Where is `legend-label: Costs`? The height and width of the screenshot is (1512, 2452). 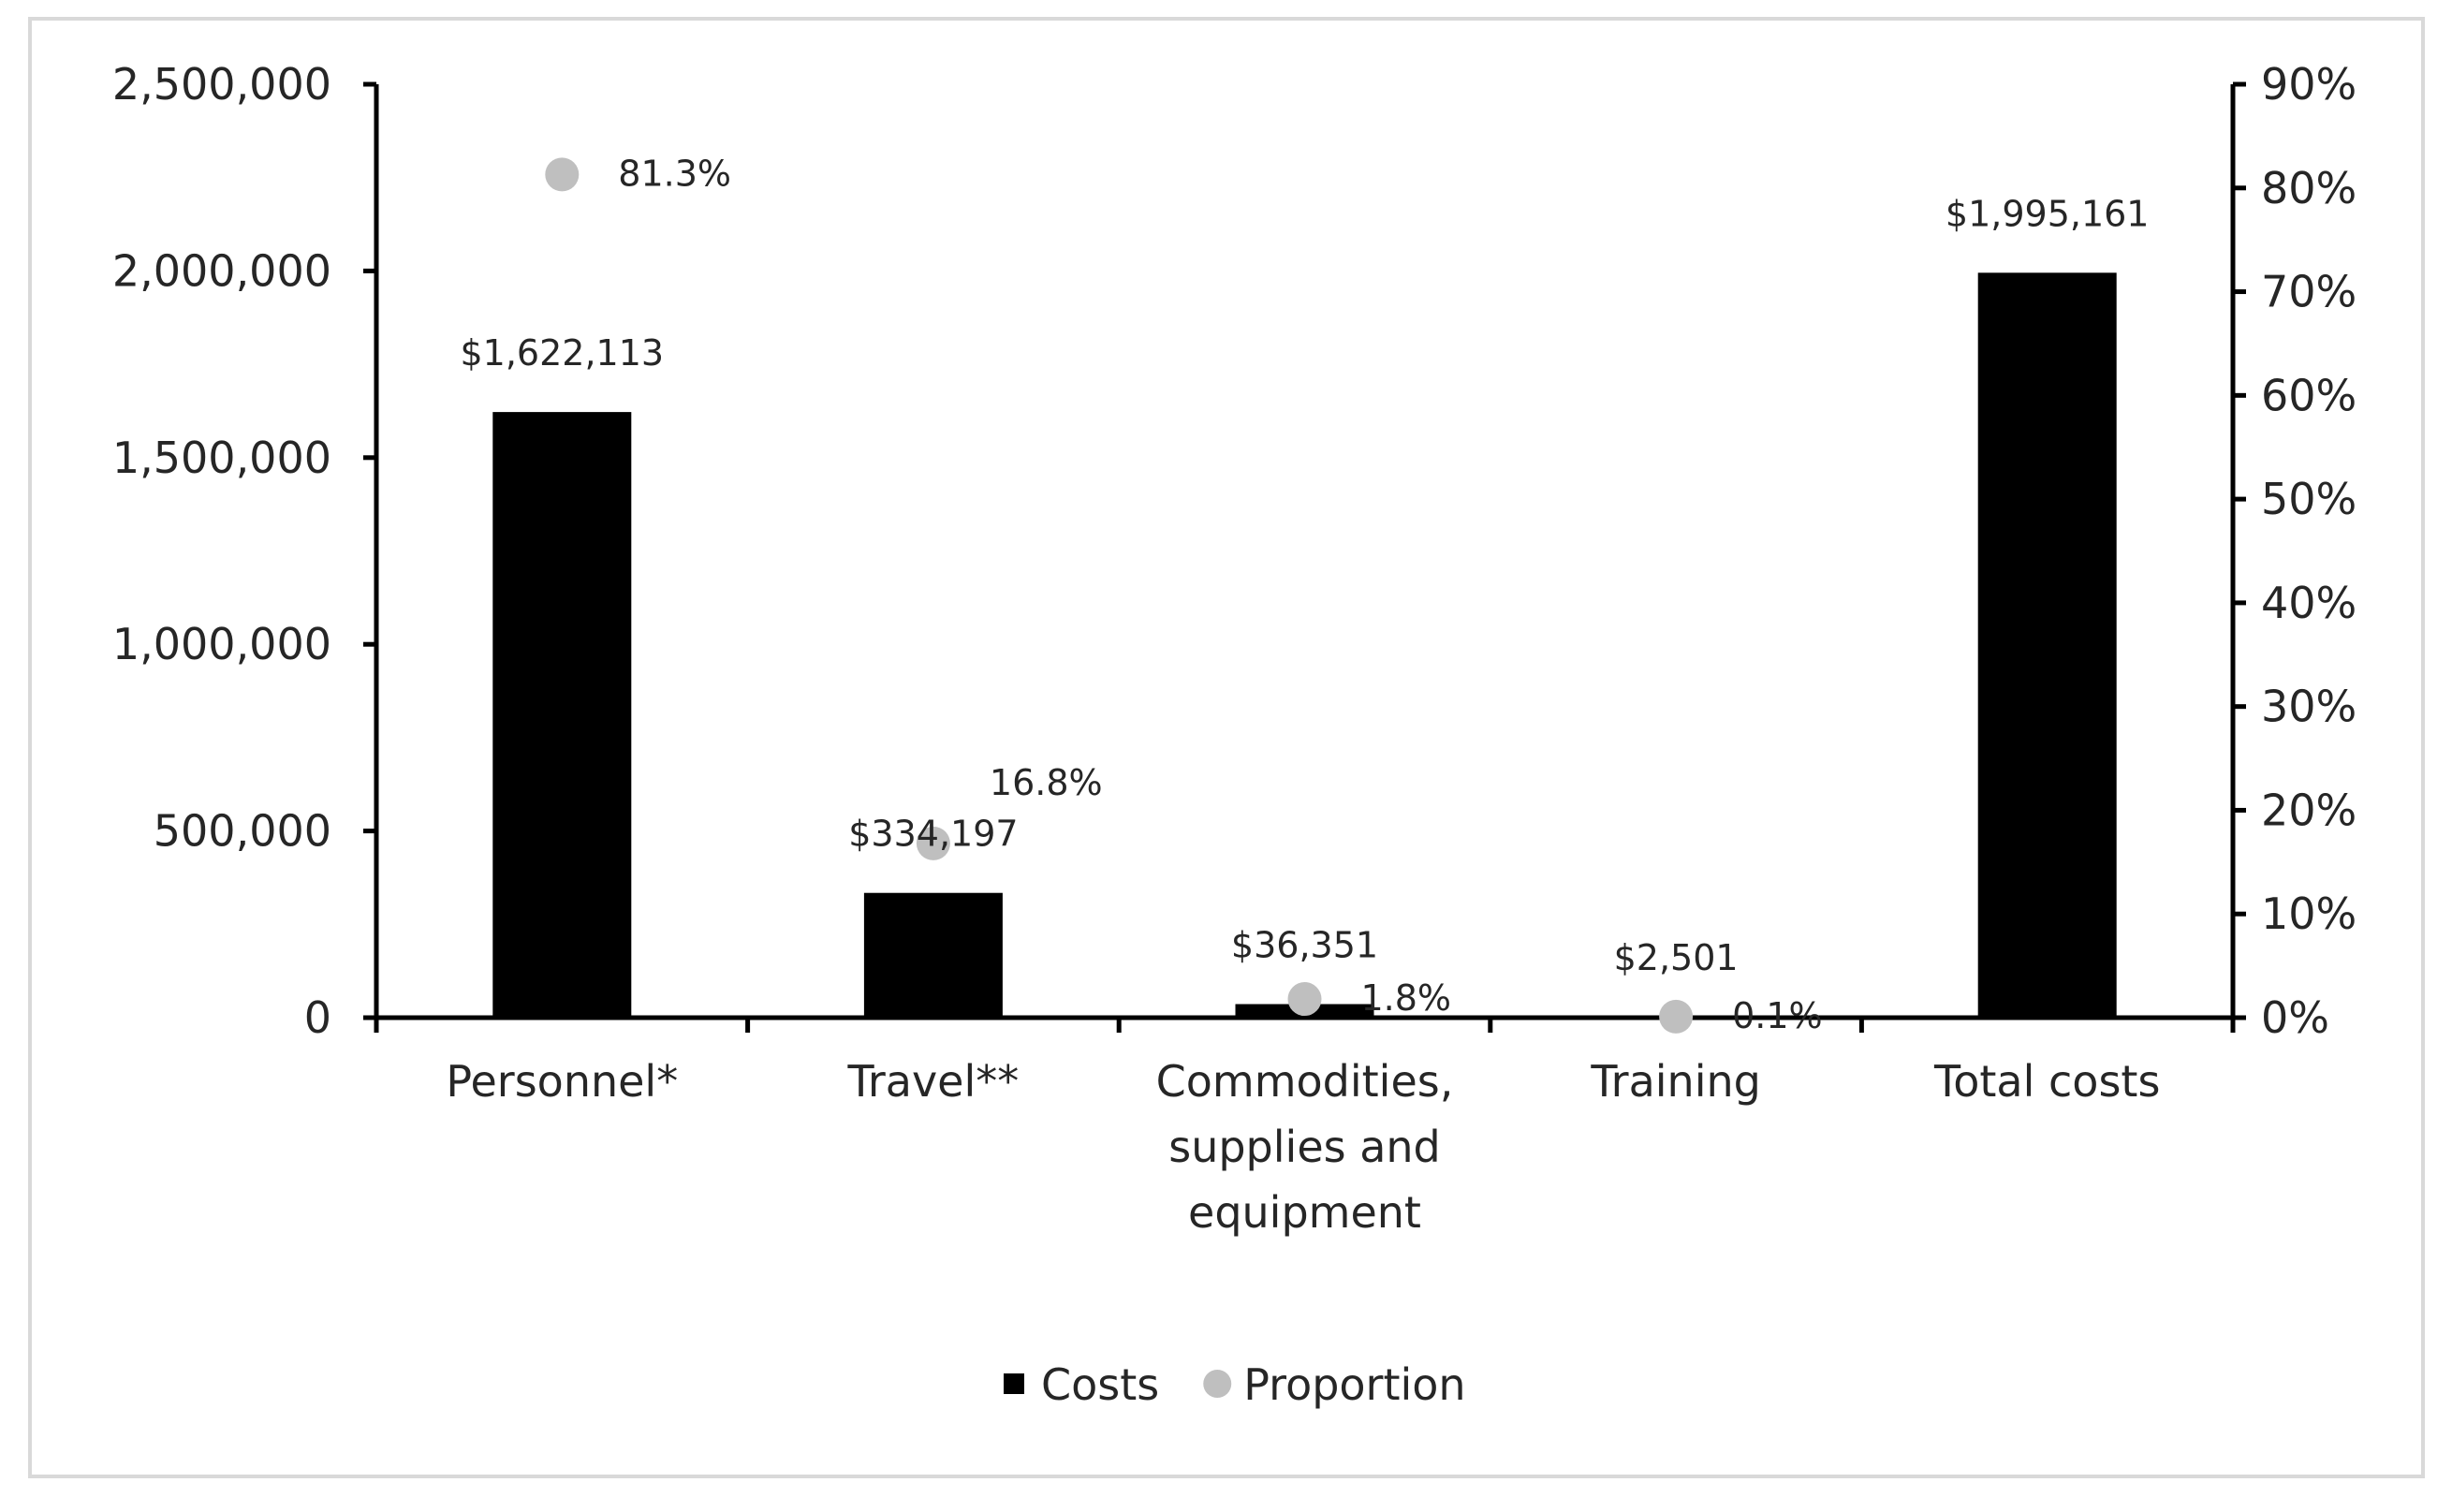
legend-label: Costs is located at coordinates (1100, 1384).